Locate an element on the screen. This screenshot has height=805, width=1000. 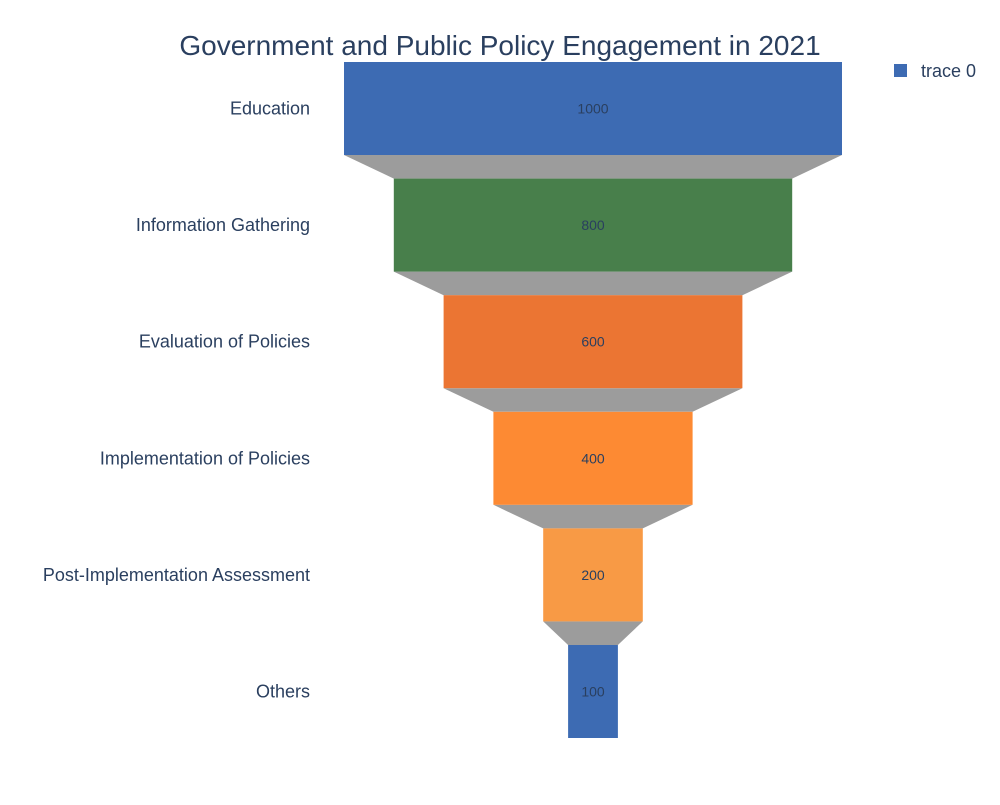
category-label-education: Education is located at coordinates (270, 109).